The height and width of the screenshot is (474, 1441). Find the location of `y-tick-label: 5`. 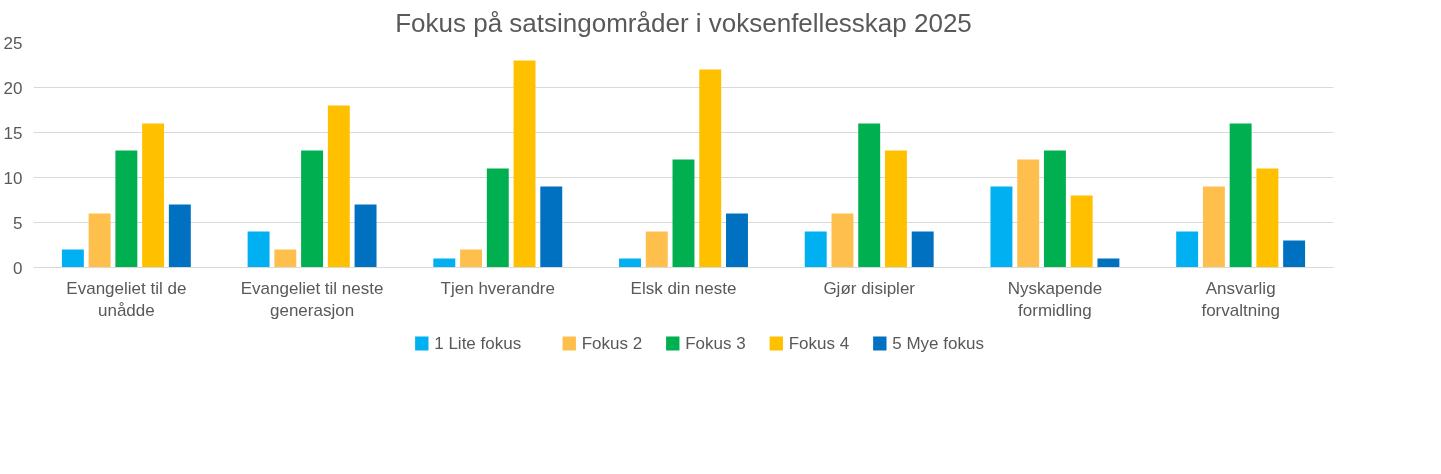

y-tick-label: 5 is located at coordinates (18, 223).